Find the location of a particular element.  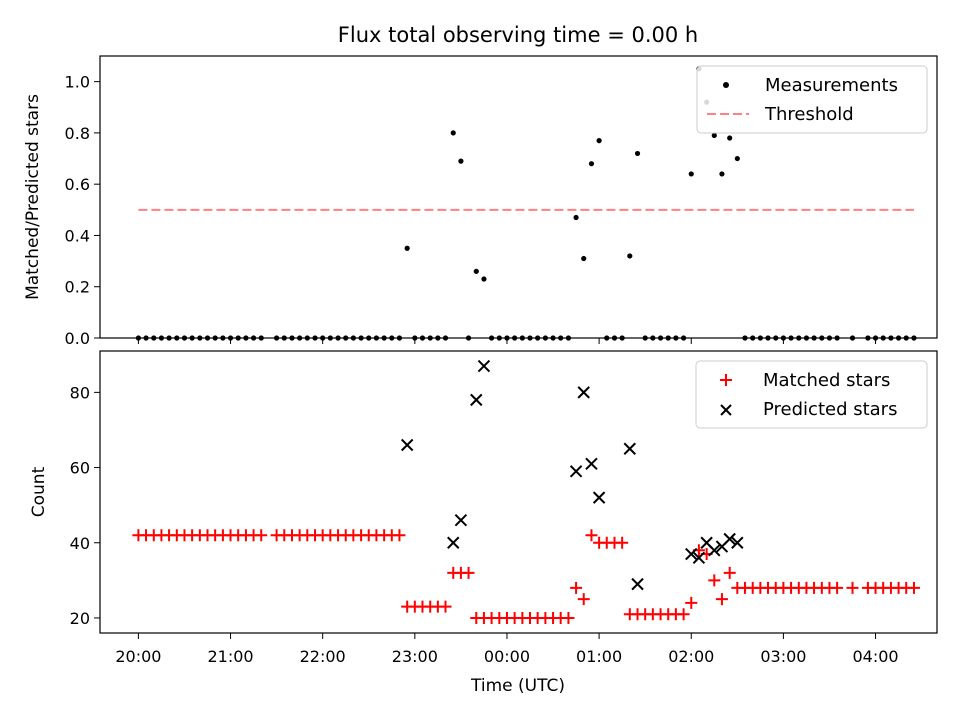

bottom-legend-box is located at coordinates (811, 394).